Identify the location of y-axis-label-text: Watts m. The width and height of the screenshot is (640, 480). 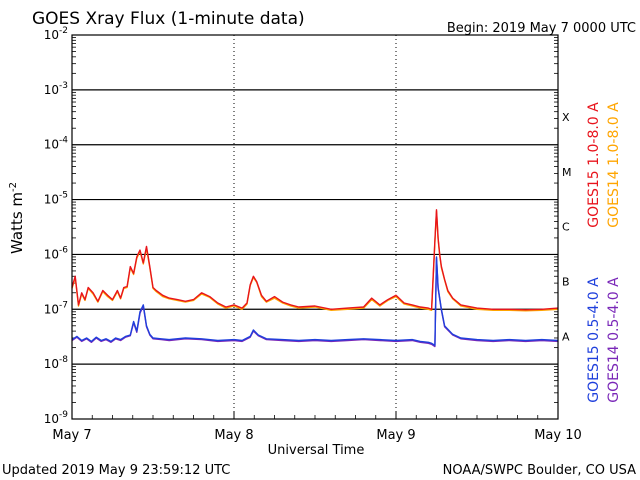
(17, 223).